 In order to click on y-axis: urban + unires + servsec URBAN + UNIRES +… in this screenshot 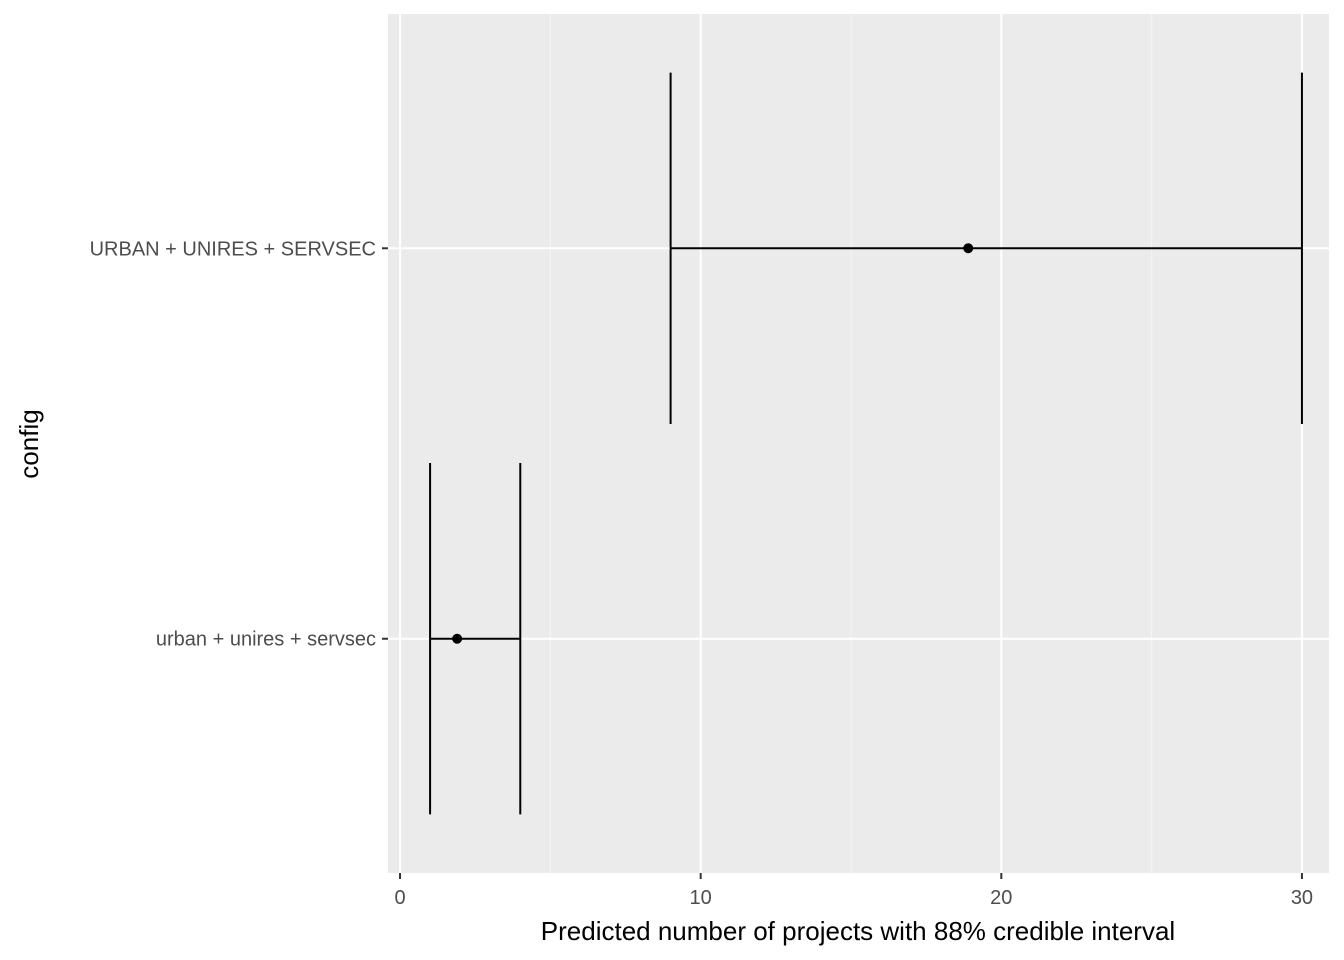, I will do `click(239, 444)`.